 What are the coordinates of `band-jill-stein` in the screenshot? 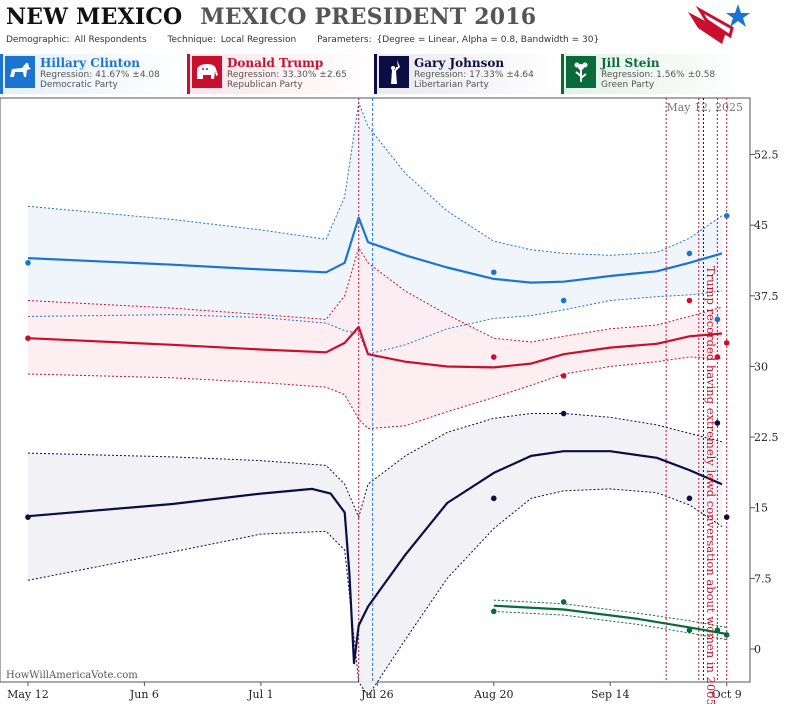 It's located at (610, 620).